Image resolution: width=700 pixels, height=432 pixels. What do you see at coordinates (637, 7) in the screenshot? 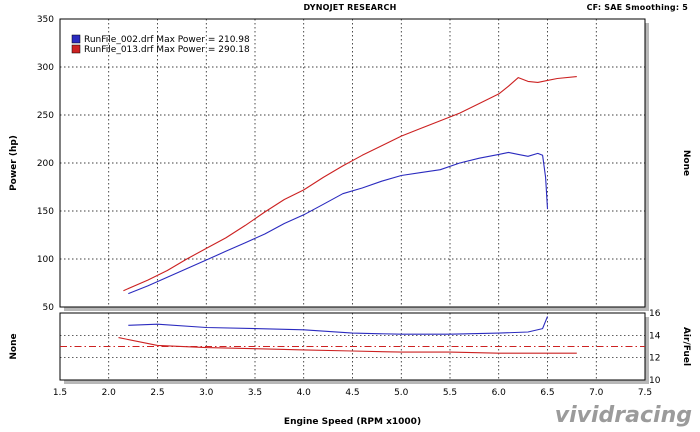
I see `chart-settings-text: CF: SAE Smoothing: 5` at bounding box center [637, 7].